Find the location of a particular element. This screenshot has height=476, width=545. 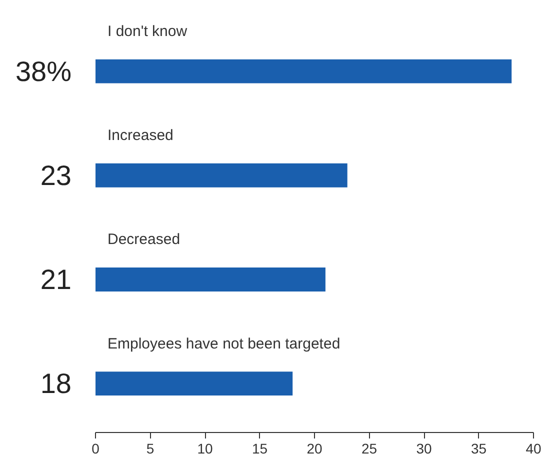

x-tick-label: 0 is located at coordinates (96, 448).